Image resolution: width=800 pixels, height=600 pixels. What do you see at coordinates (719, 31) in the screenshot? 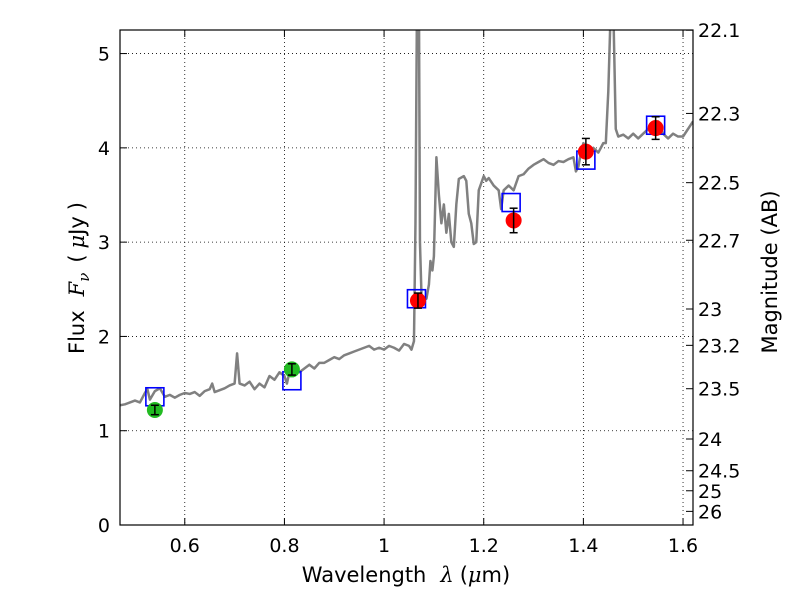
I see `right-tick-label: 22.1` at bounding box center [719, 31].